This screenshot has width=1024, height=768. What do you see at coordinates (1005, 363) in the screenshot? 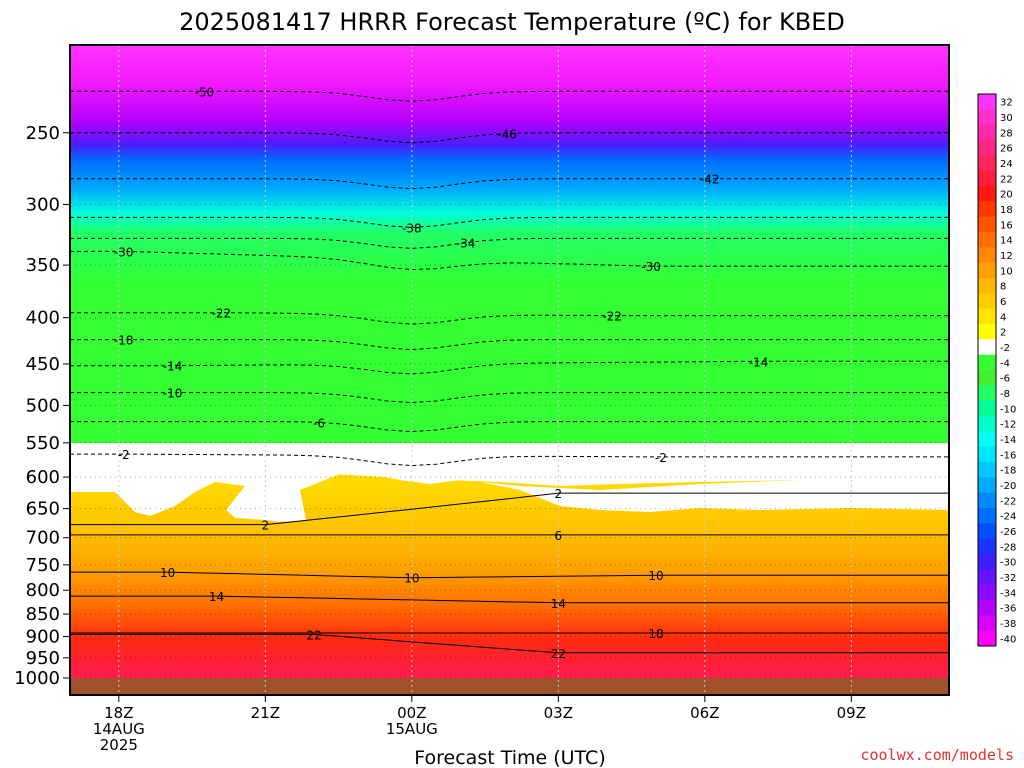
I see `colorbar-label: -4` at bounding box center [1005, 363].